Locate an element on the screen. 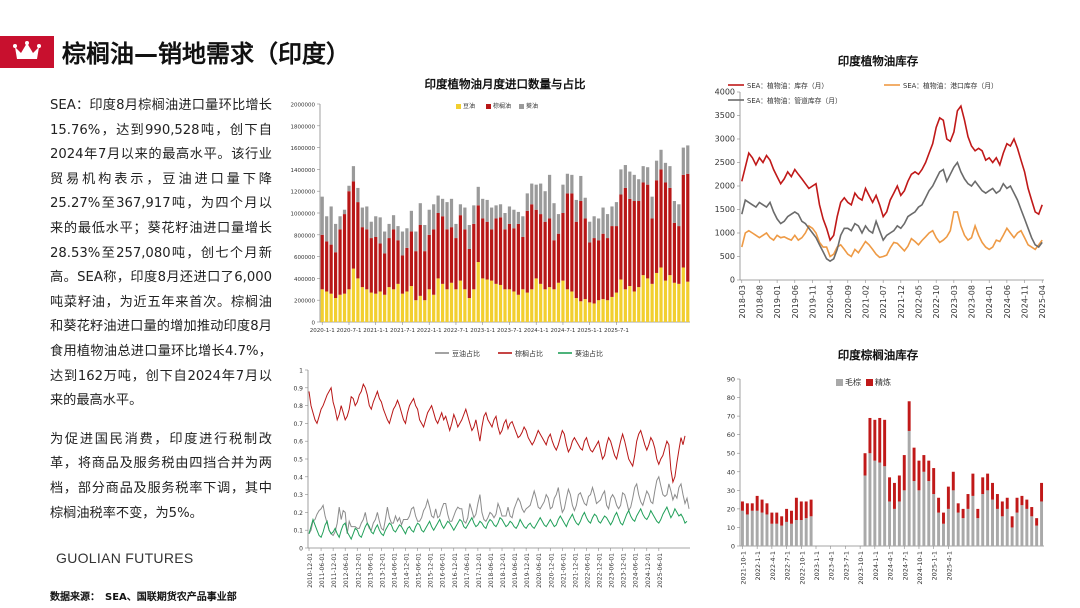  x-tick-label: 2021-10-1 is located at coordinates (743, 568).